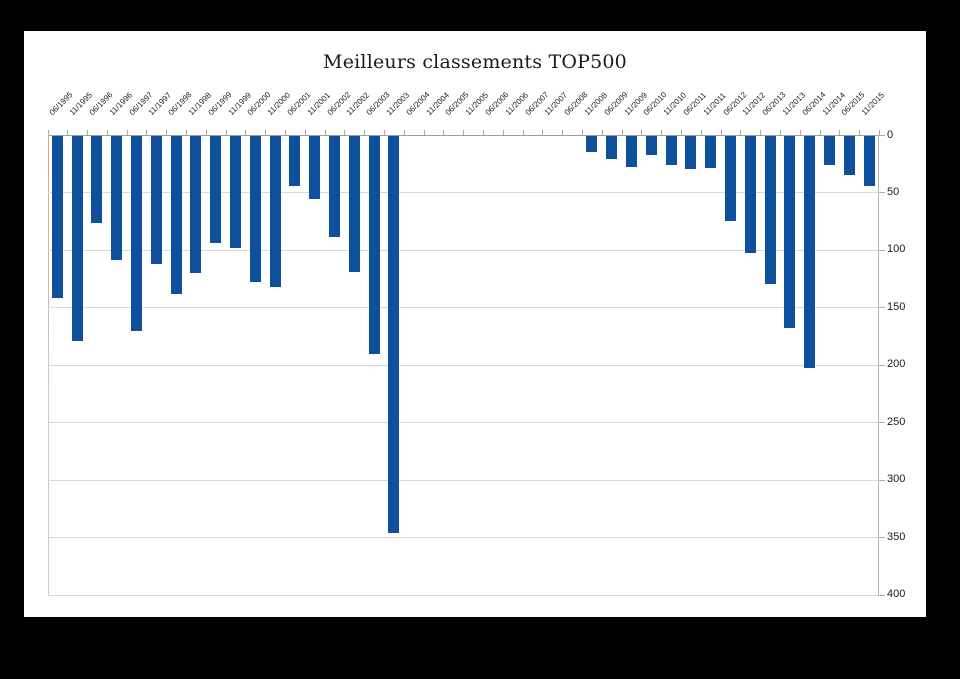 This screenshot has height=679, width=960. I want to click on bar-11-1999, so click(236, 192).